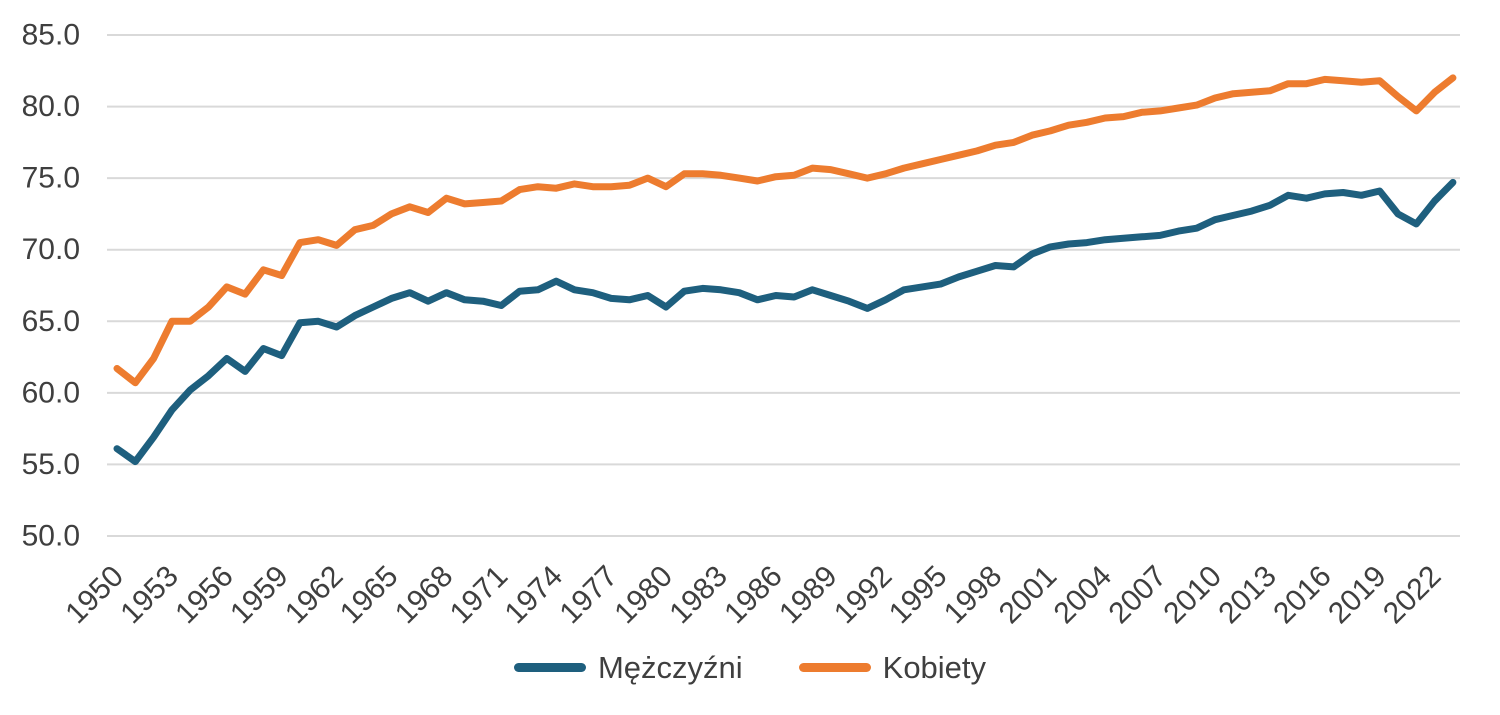  What do you see at coordinates (1357, 595) in the screenshot?
I see `x-tick-label: 2019` at bounding box center [1357, 595].